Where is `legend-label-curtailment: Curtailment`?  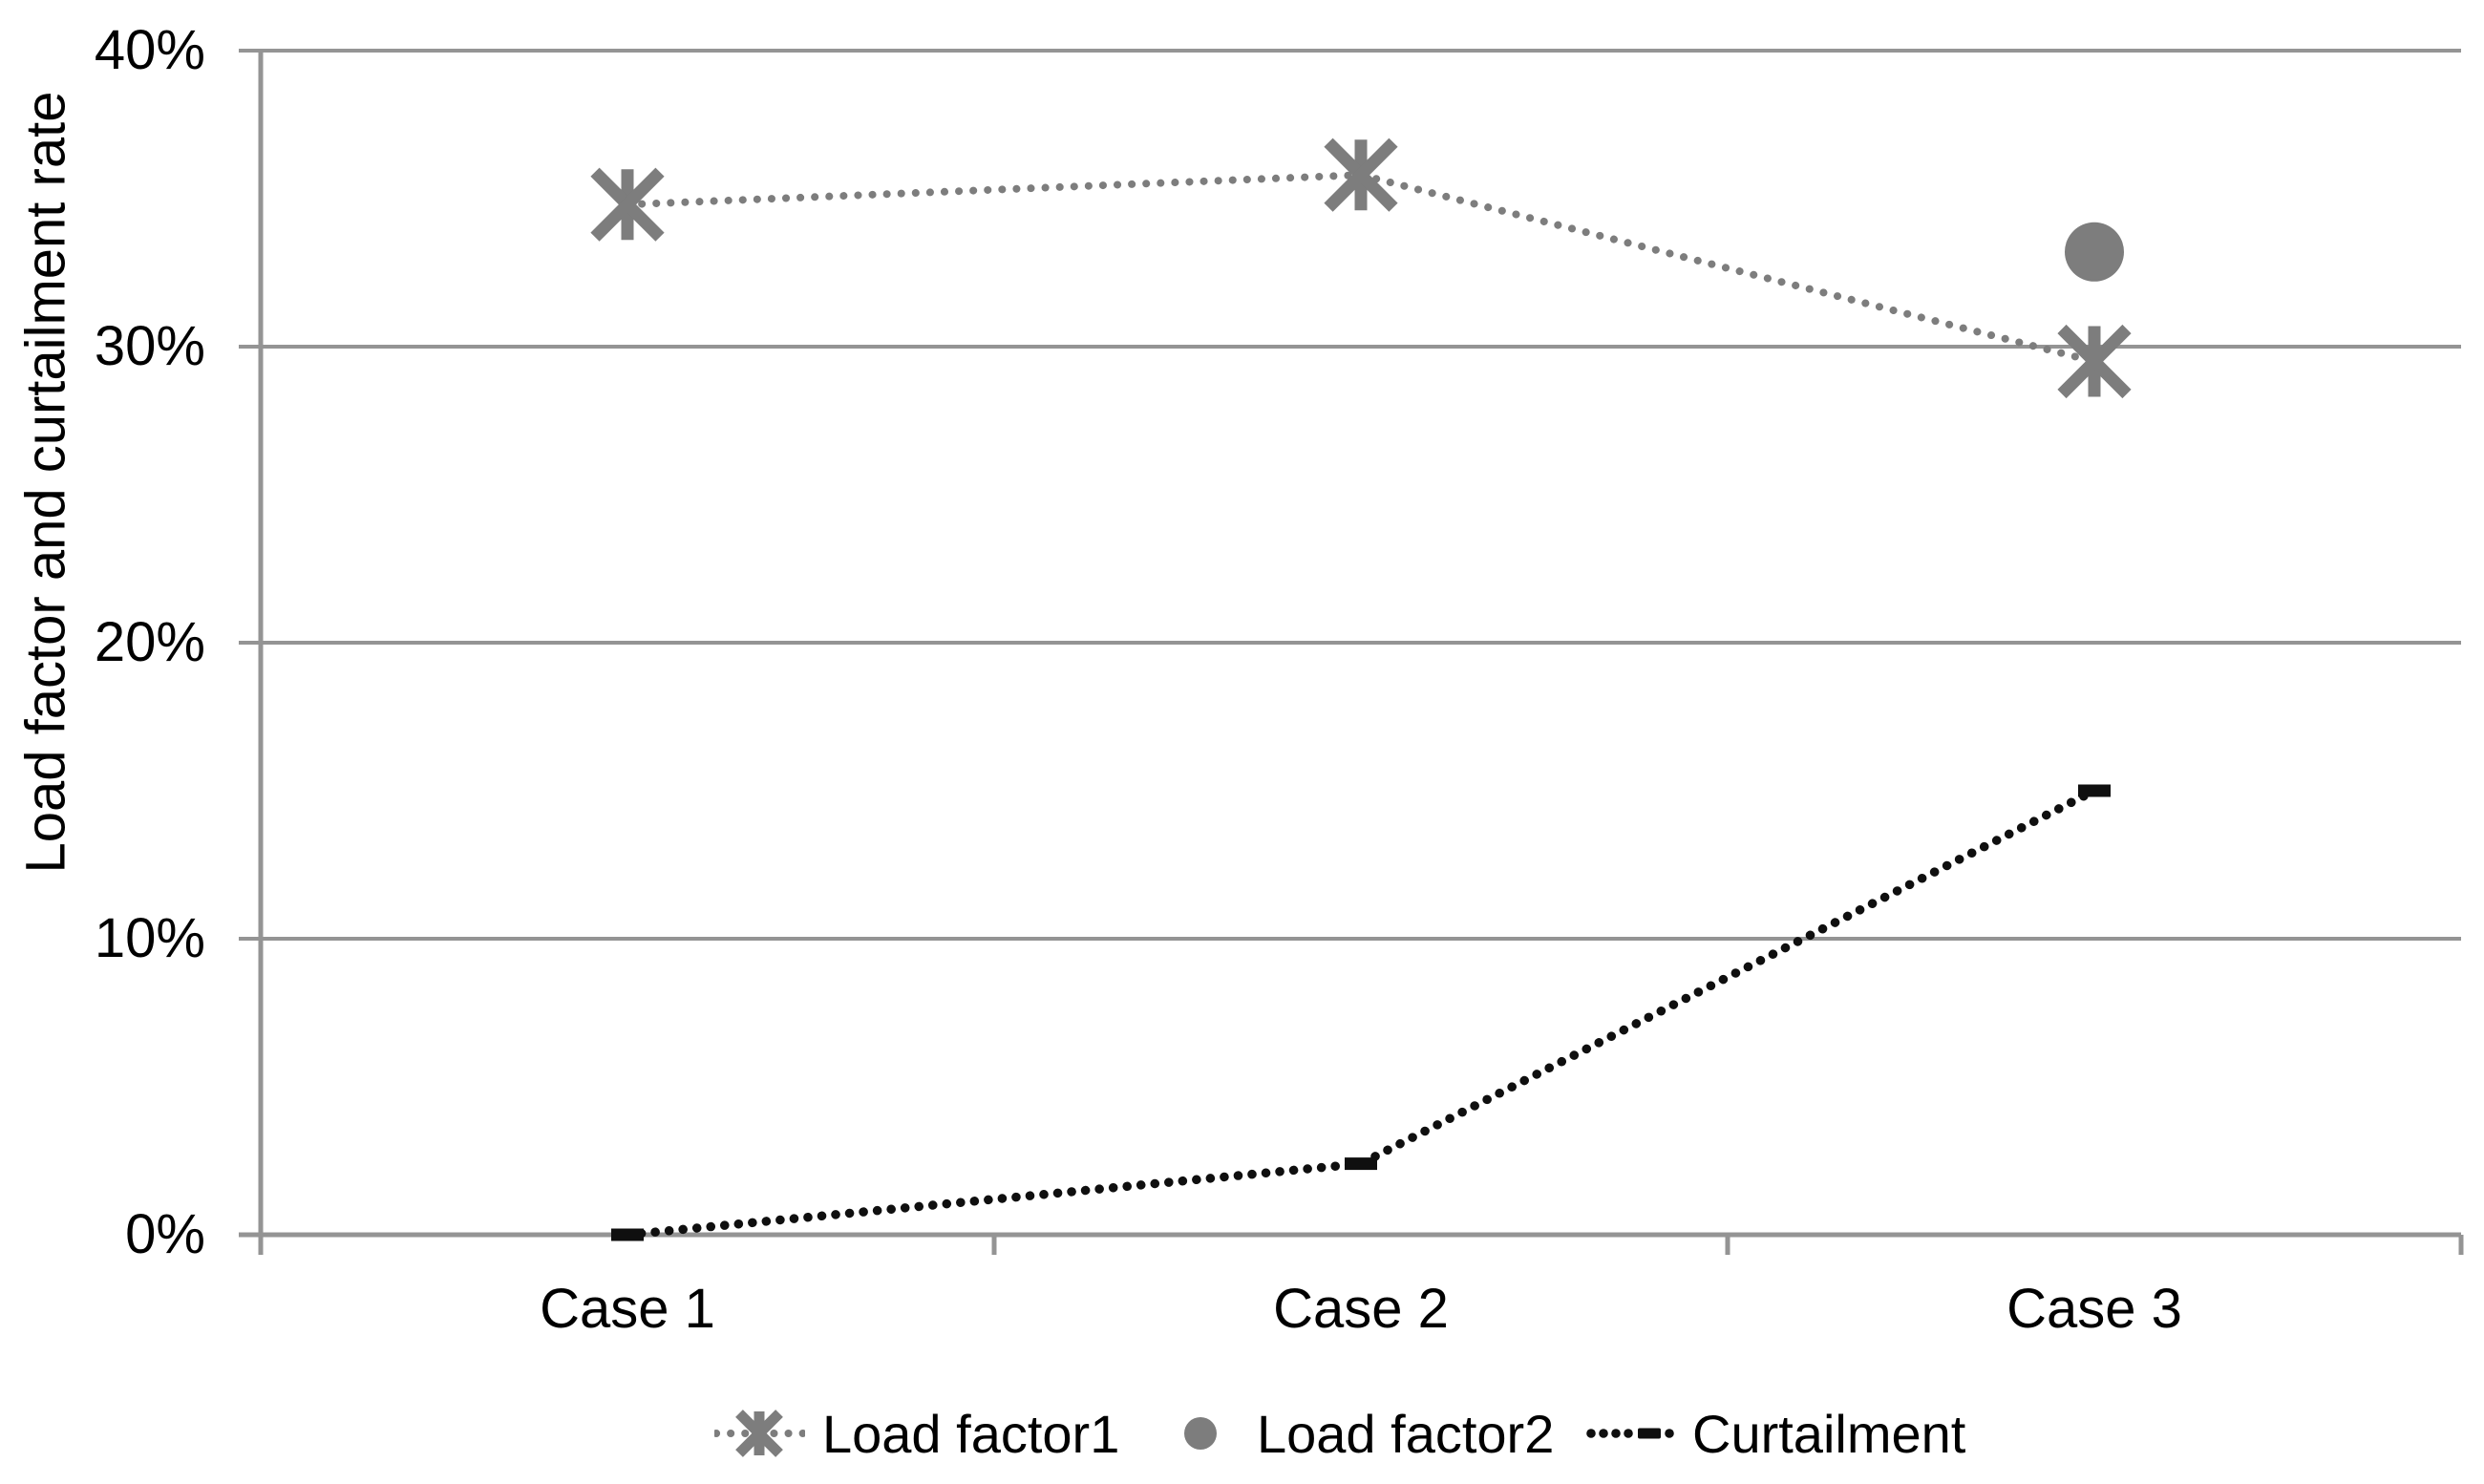 legend-label-curtailment: Curtailment is located at coordinates (1829, 1433).